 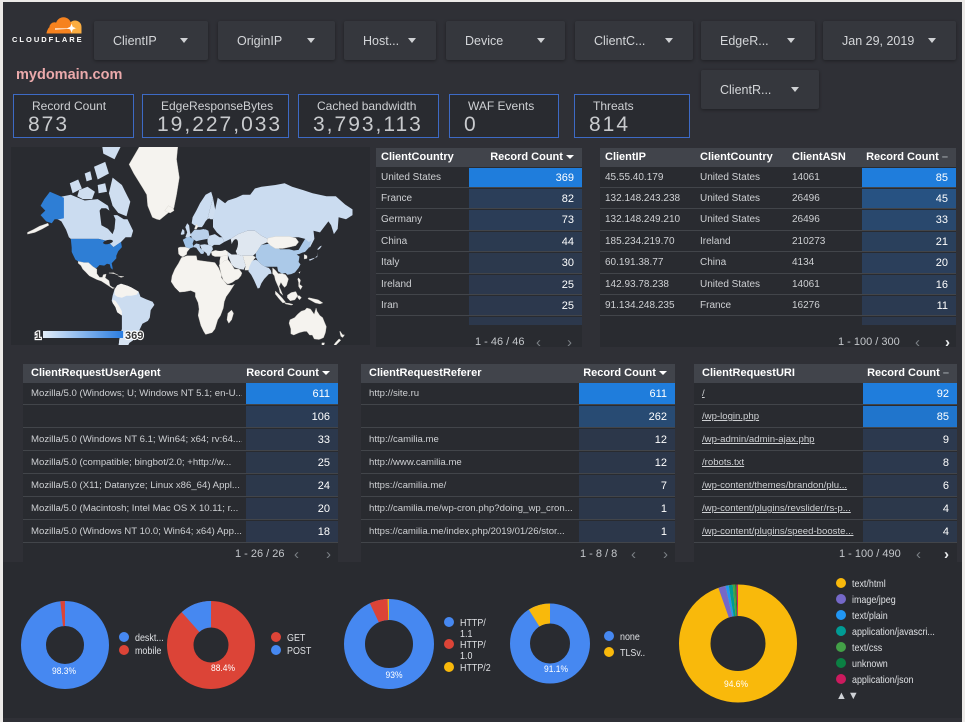 What do you see at coordinates (48, 39) in the screenshot?
I see `svg-text: CLOUDFLARE` at bounding box center [48, 39].